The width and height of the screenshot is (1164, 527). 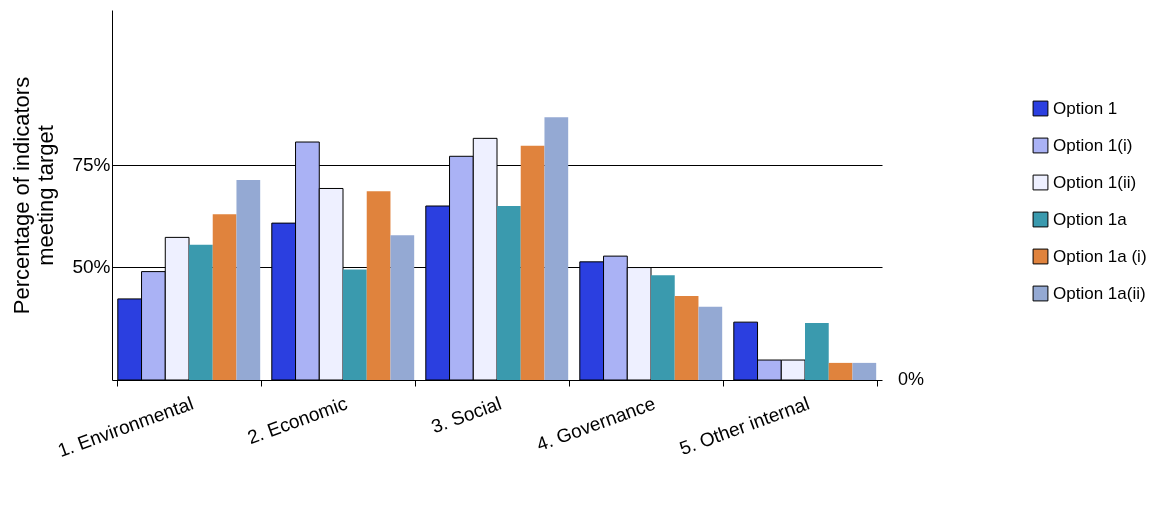 What do you see at coordinates (466, 415) in the screenshot?
I see `x-tick-label: 3. Social` at bounding box center [466, 415].